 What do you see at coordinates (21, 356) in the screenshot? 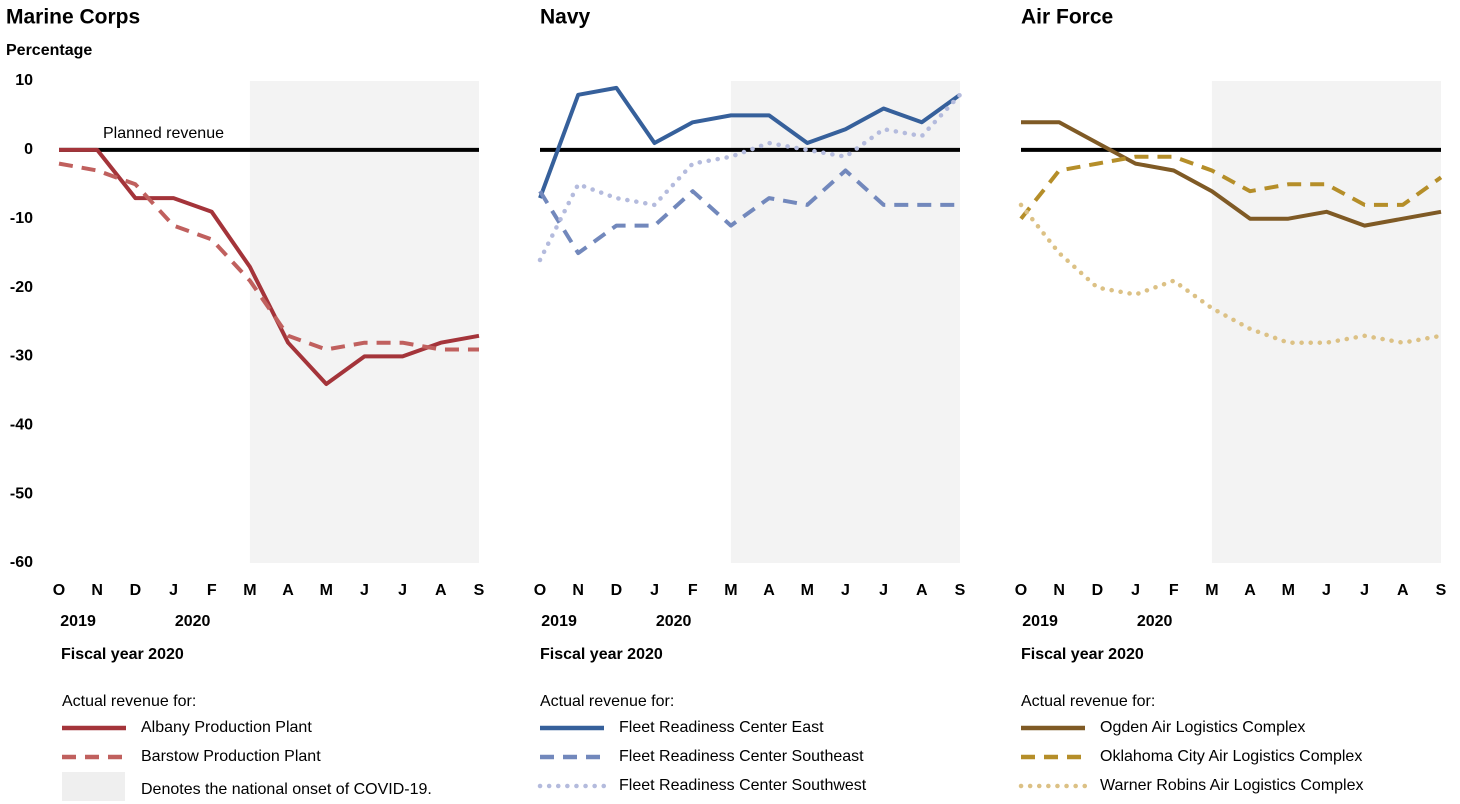
I see `y-tick-label: -30` at bounding box center [21, 356].